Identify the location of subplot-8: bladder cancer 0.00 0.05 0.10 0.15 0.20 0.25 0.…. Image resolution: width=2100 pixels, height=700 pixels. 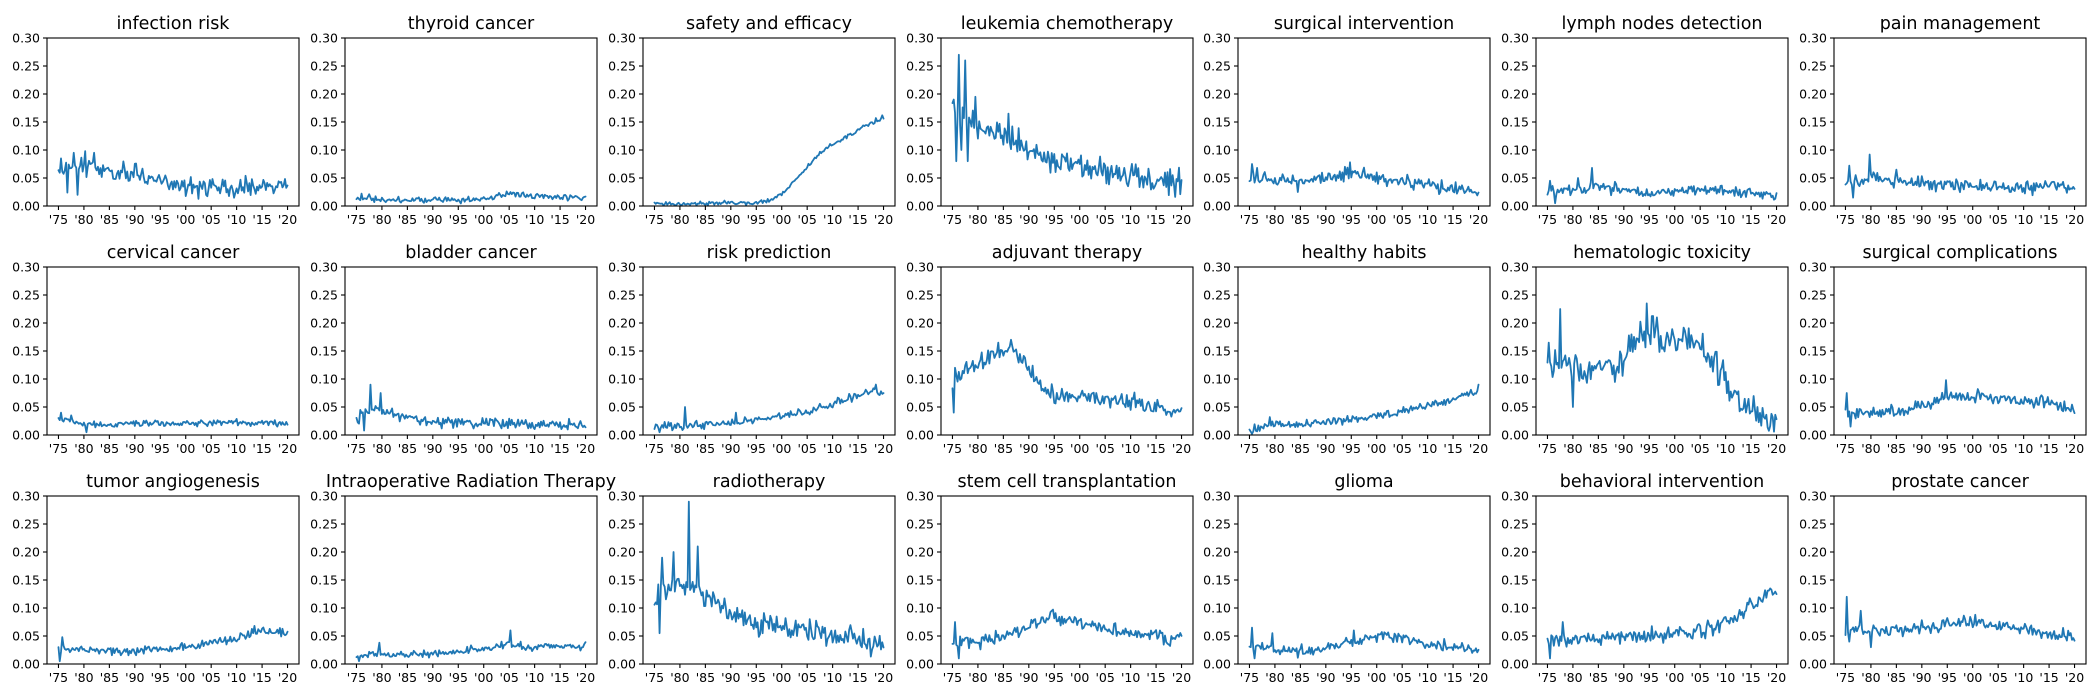
(454, 349).